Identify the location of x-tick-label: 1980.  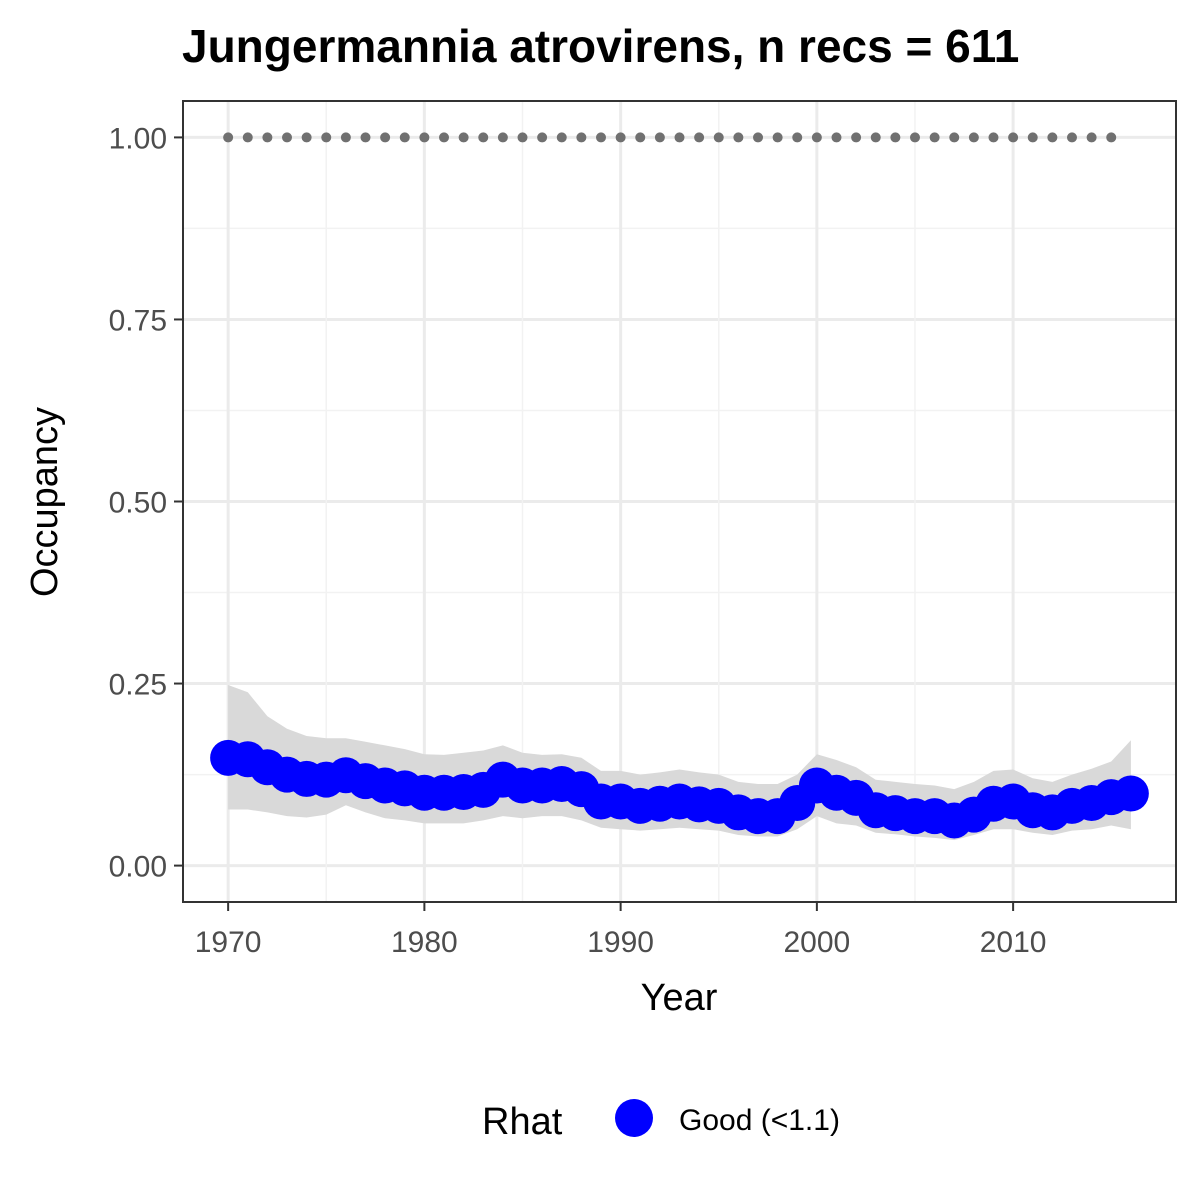
(424, 942).